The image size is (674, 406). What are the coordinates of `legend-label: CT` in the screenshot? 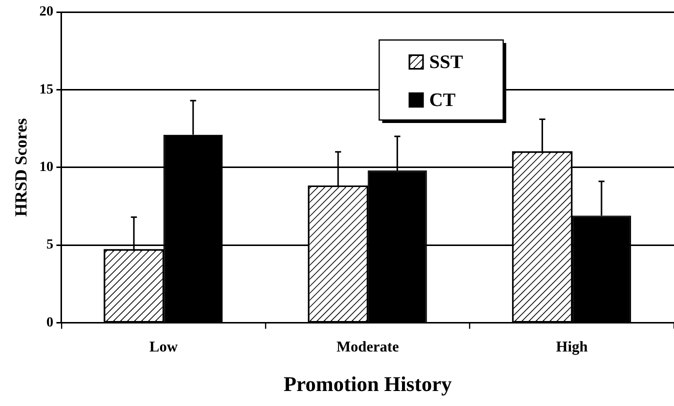 It's located at (442, 100).